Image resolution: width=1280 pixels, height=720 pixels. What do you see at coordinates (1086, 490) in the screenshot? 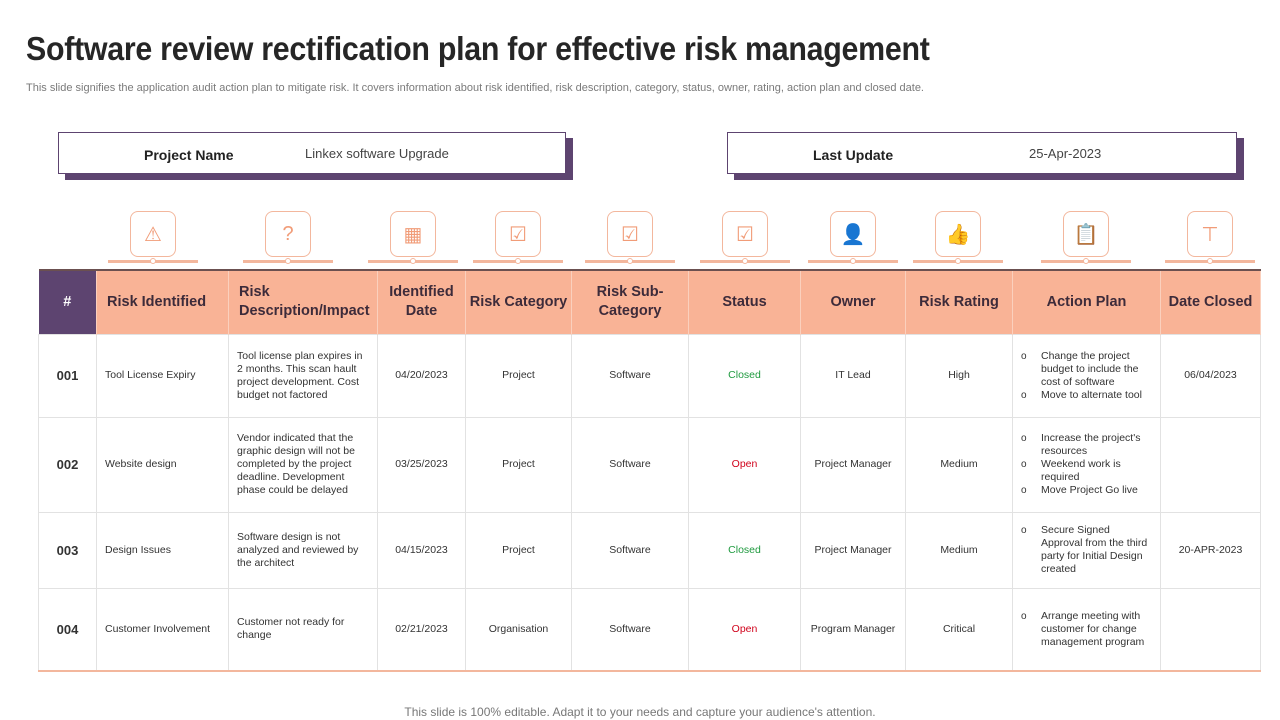
I see `action-plan-item: Move Project Go live` at bounding box center [1086, 490].